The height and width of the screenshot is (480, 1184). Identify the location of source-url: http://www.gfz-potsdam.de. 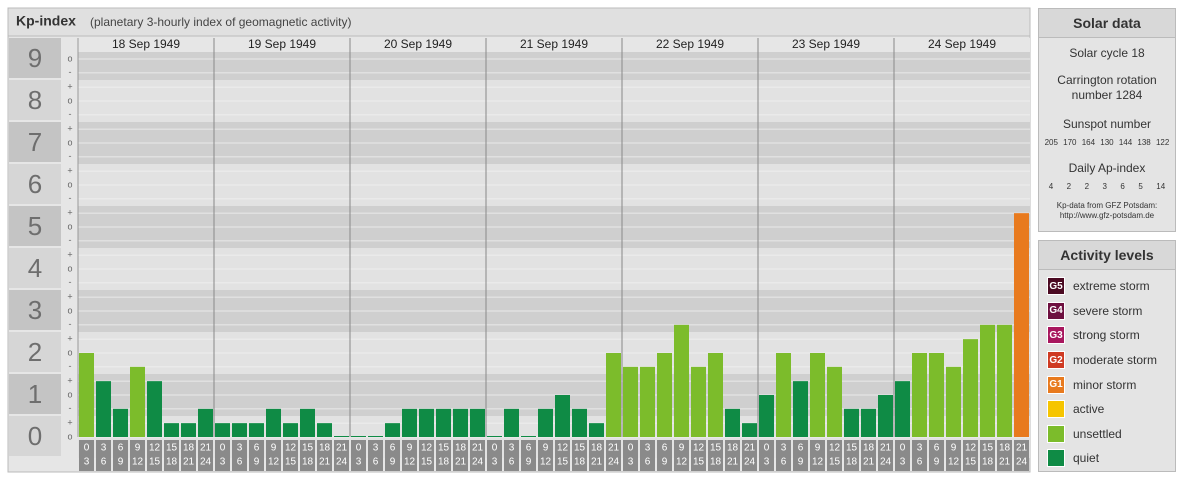
(1107, 215).